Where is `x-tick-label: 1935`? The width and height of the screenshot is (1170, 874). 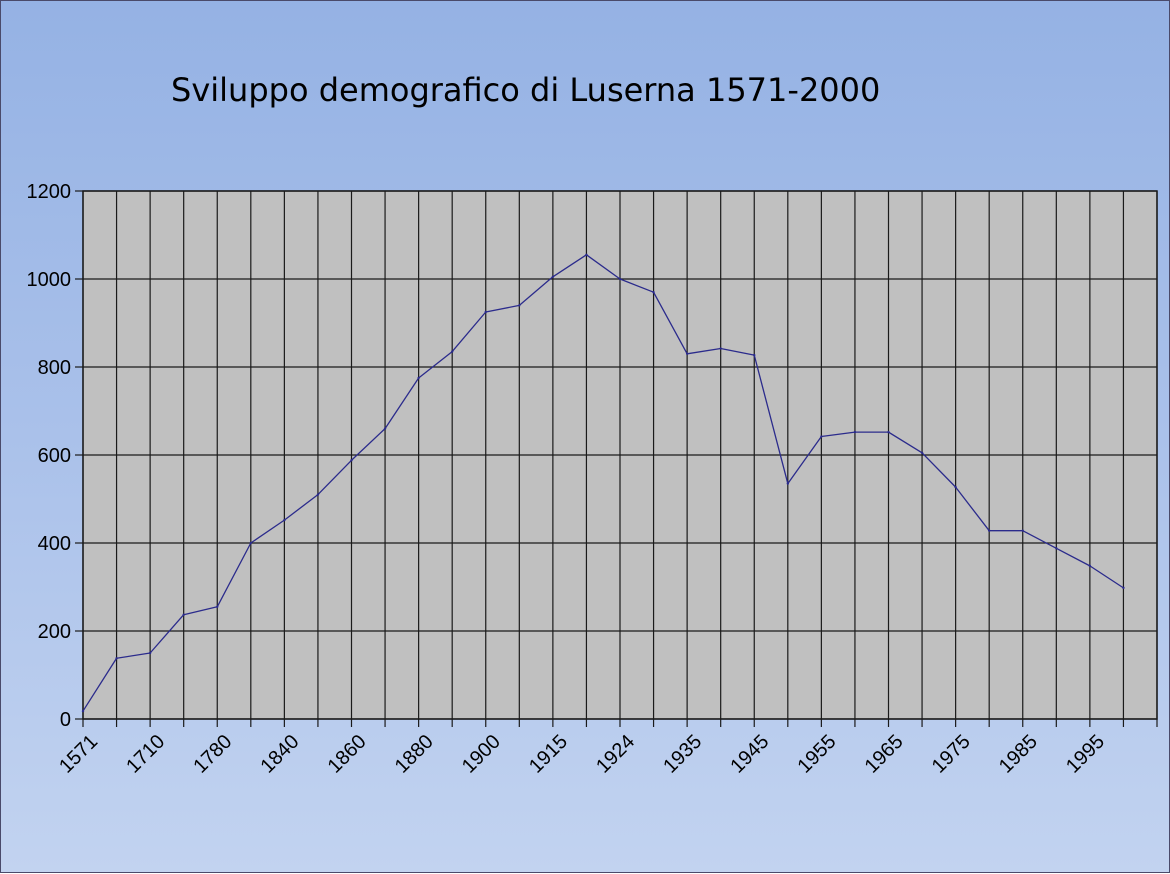
x-tick-label: 1935 is located at coordinates (682, 754).